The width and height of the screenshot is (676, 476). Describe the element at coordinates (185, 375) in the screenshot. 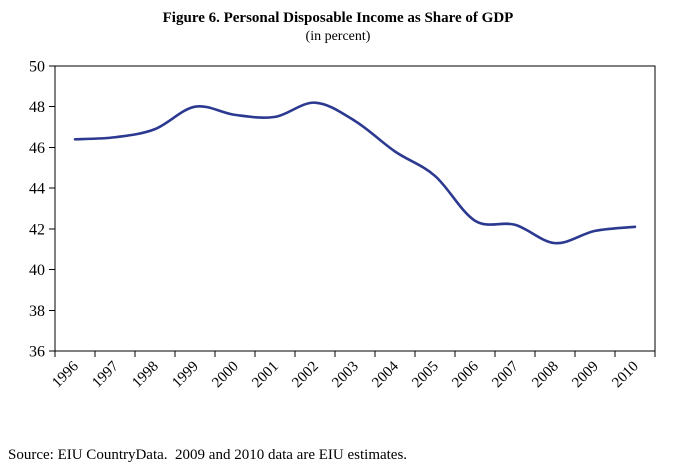

I see `x-tick-label: 1999` at that location.